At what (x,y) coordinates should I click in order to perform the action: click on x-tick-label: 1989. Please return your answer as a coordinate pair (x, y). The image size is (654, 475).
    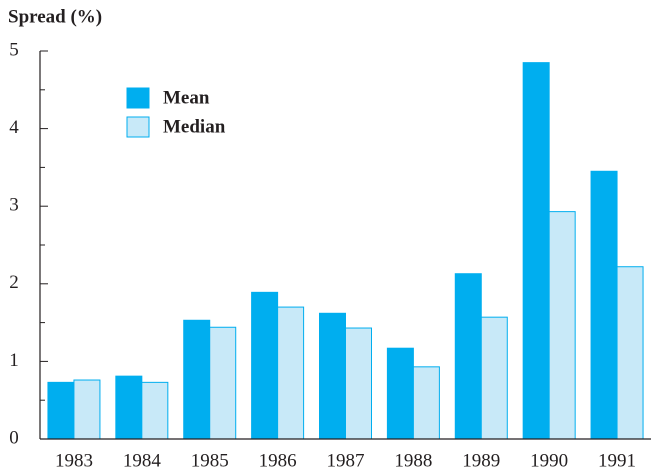
    Looking at the image, I should click on (481, 460).